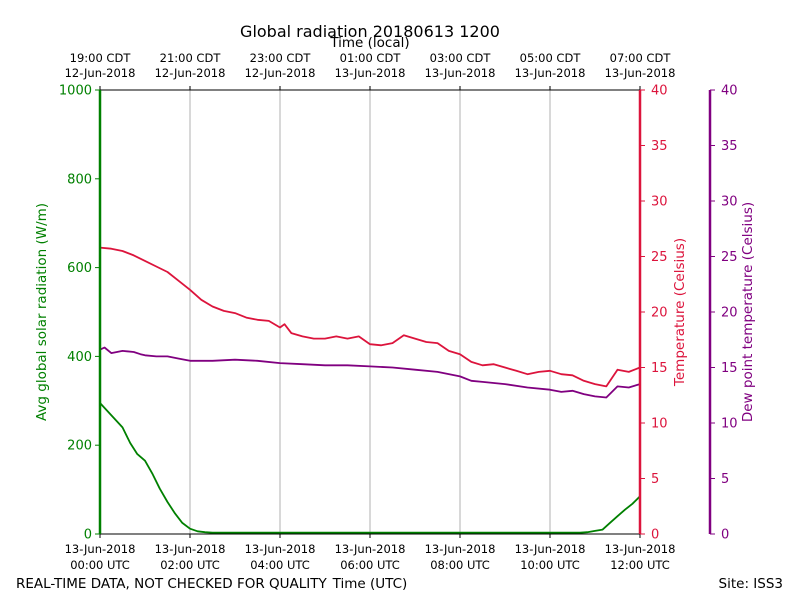 The height and width of the screenshot is (600, 800). What do you see at coordinates (725, 535) in the screenshot?
I see `dewpoint-tick-label: 0` at bounding box center [725, 535].